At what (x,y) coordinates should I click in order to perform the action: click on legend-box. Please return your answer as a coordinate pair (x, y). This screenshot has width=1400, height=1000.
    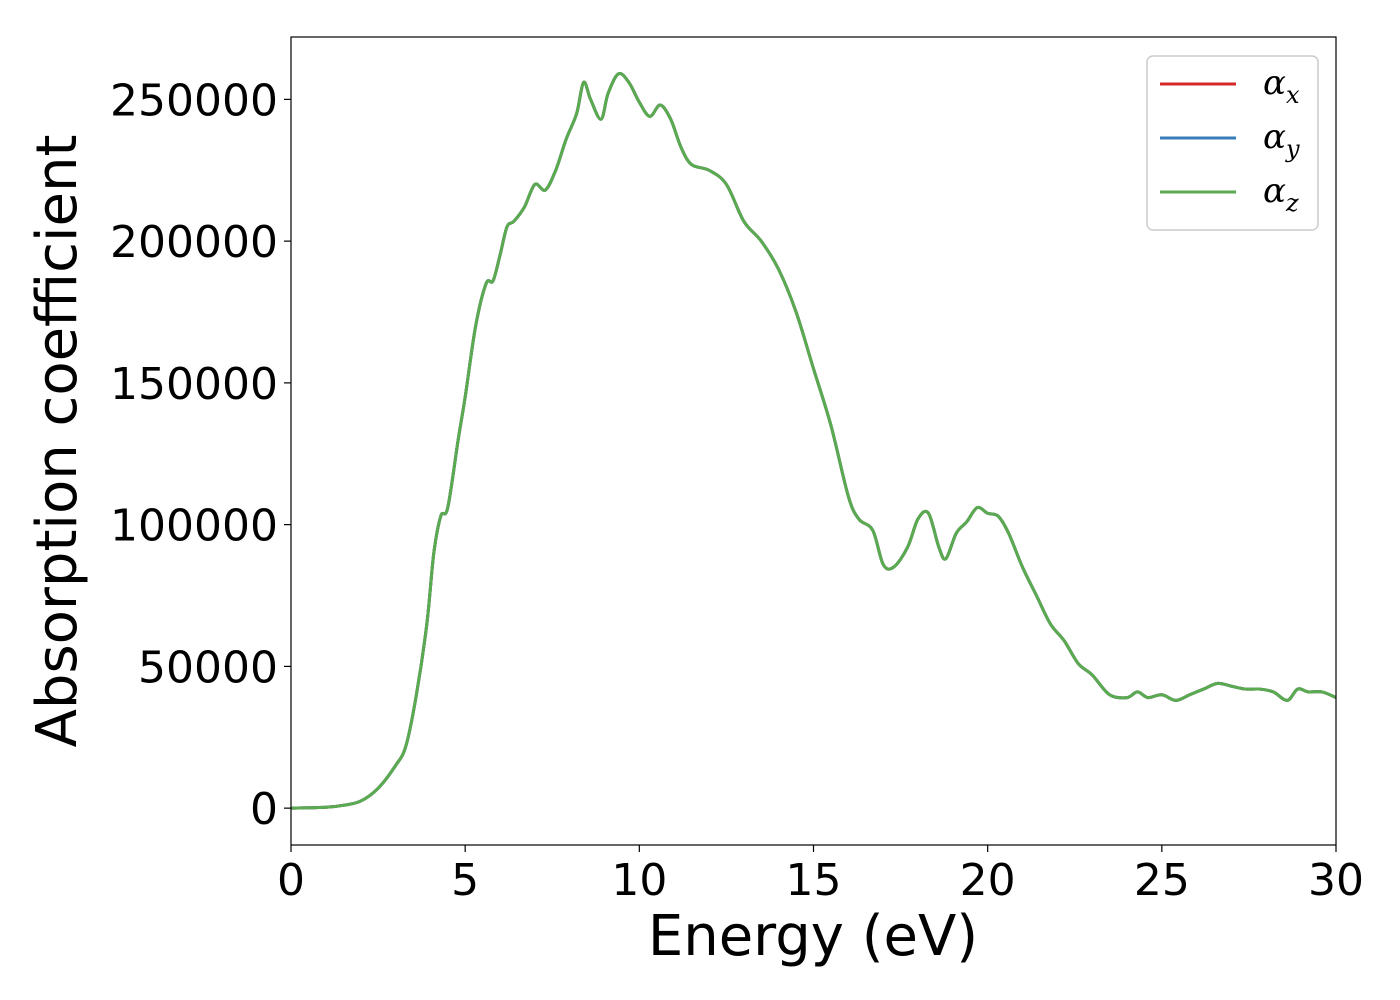
    Looking at the image, I should click on (1232, 143).